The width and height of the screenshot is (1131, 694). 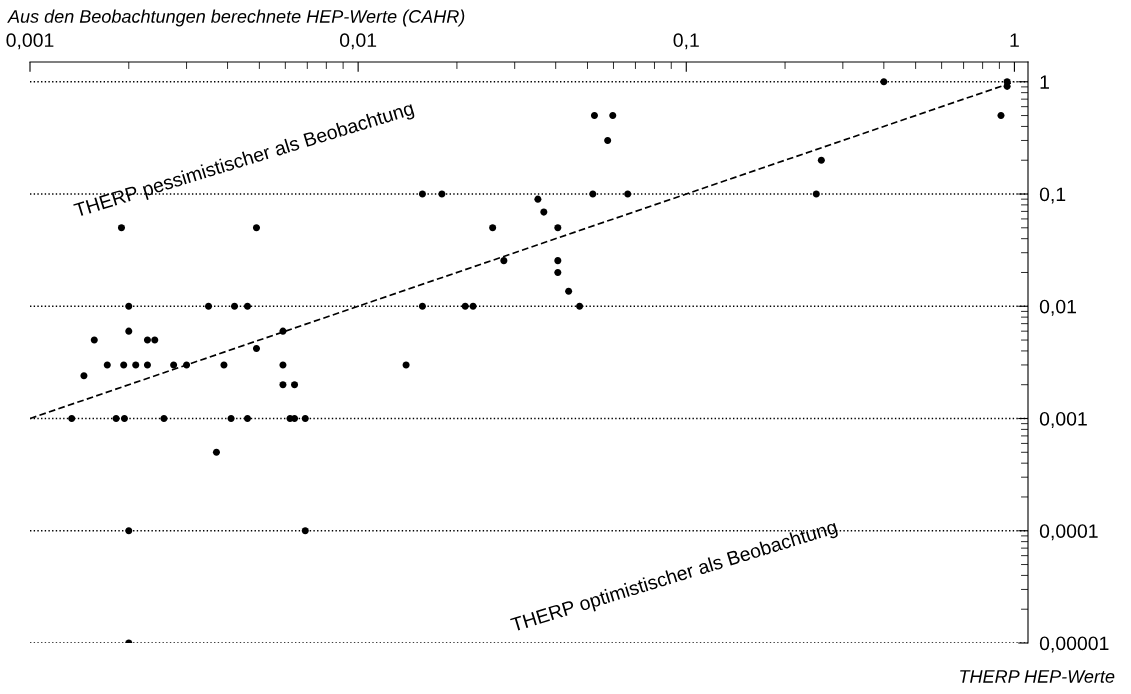 What do you see at coordinates (1037, 676) in the screenshot?
I see `y-axis-title: THERP HEP-Werte` at bounding box center [1037, 676].